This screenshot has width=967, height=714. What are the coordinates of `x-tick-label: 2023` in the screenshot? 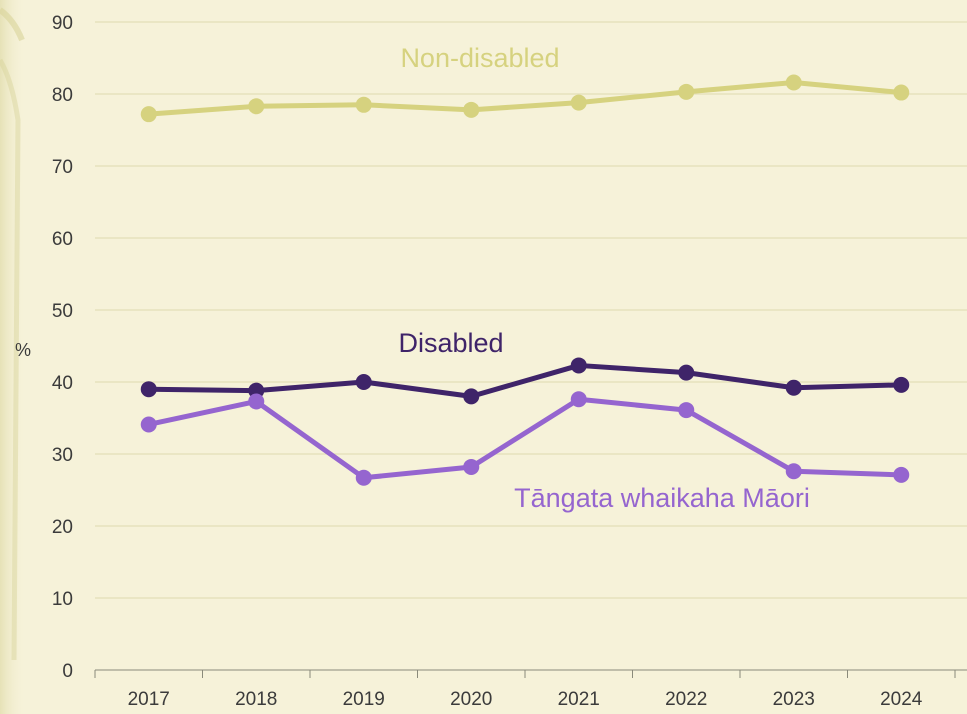 It's located at (794, 699).